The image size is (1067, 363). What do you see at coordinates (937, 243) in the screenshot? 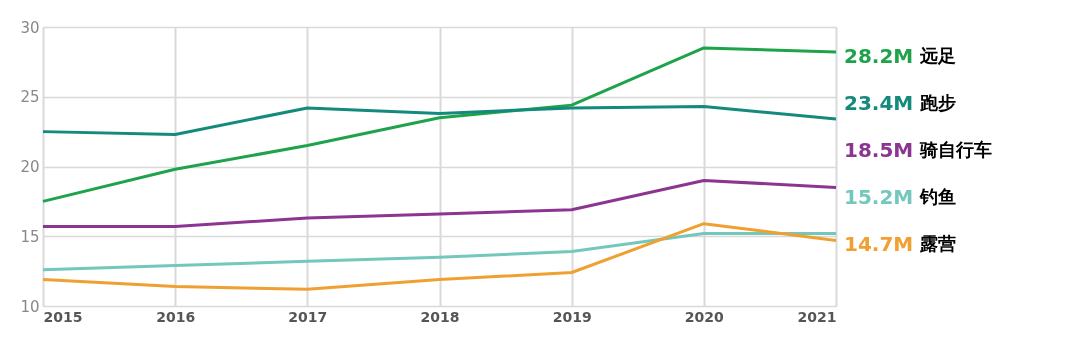
I see `text: 露营` at bounding box center [937, 243].